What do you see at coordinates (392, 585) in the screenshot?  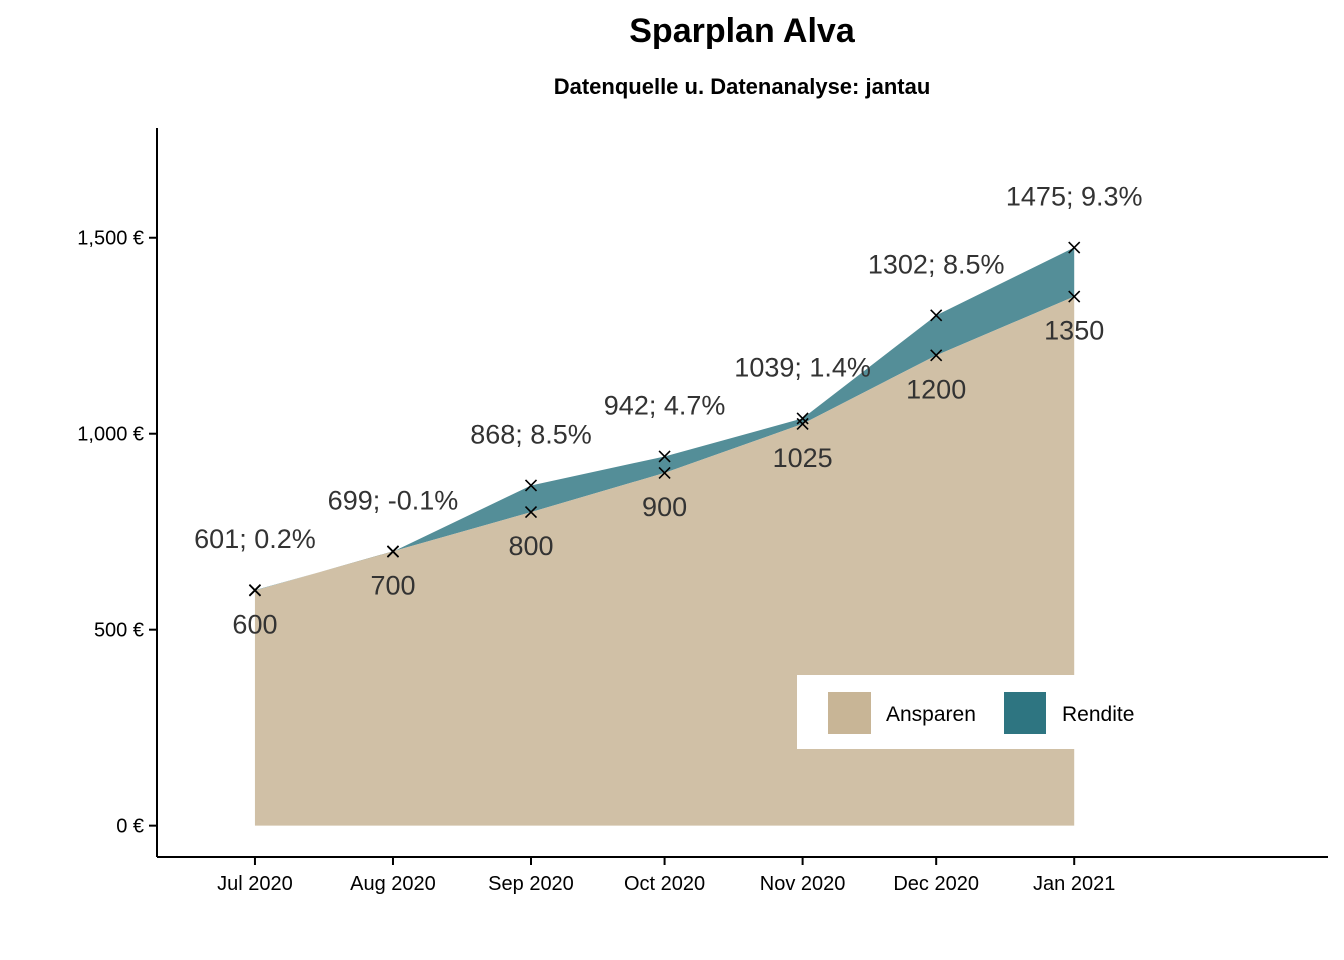 I see `data-label-ansparen: 700` at bounding box center [392, 585].